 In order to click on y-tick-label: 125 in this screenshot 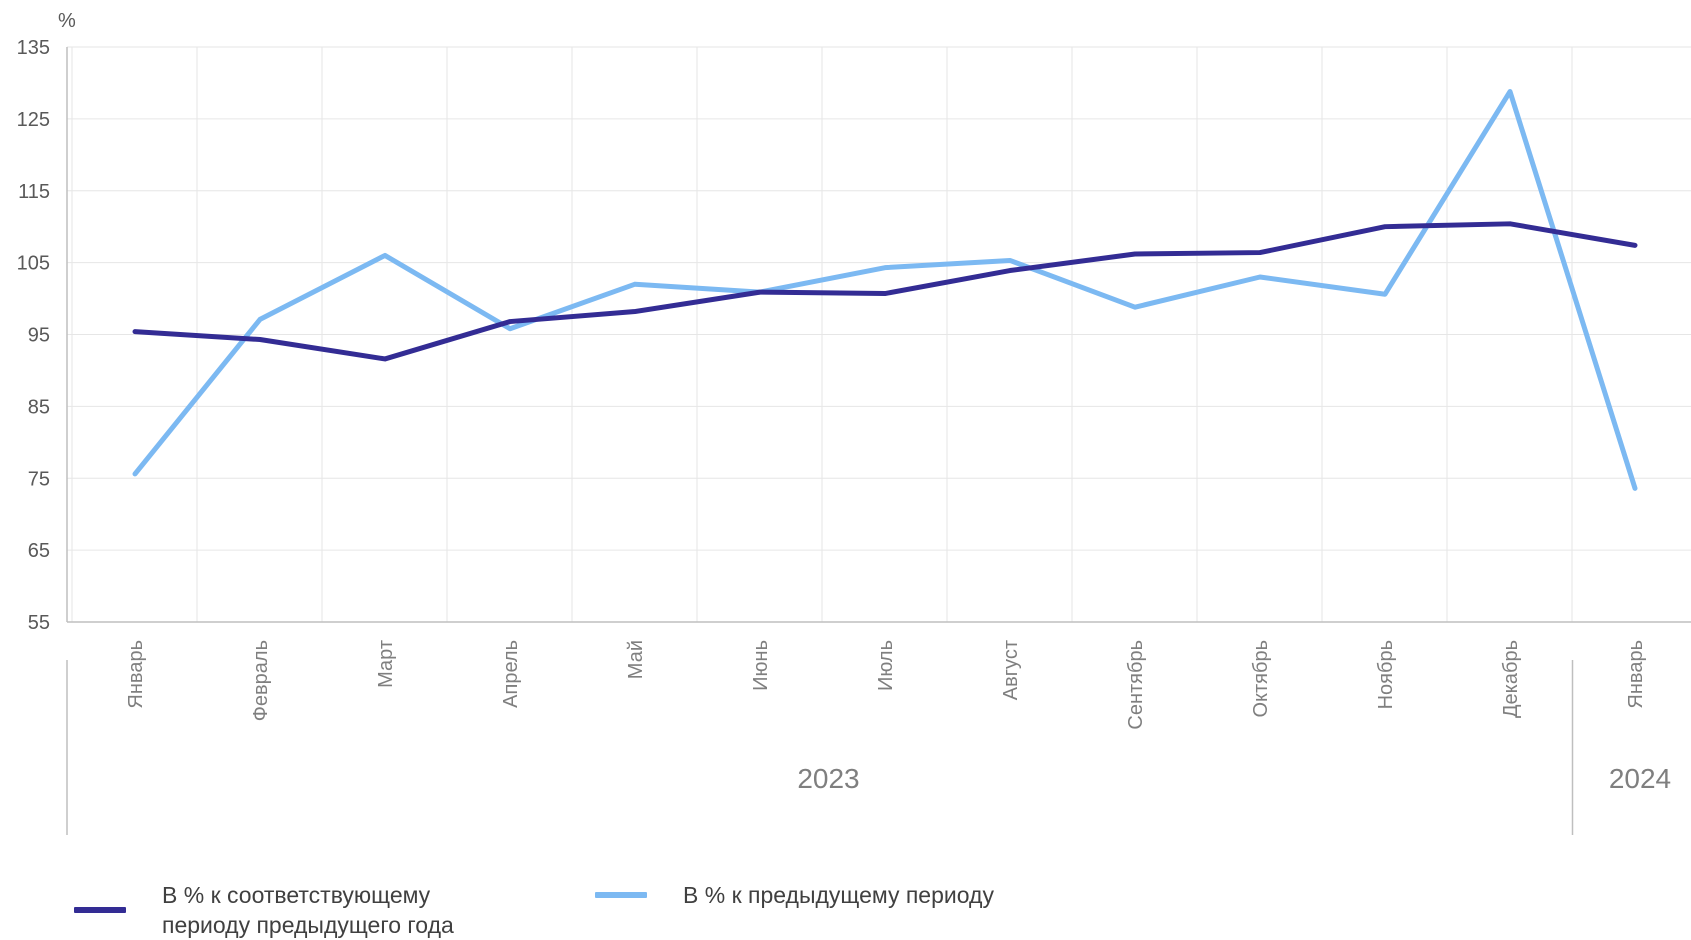, I will do `click(33, 120)`.